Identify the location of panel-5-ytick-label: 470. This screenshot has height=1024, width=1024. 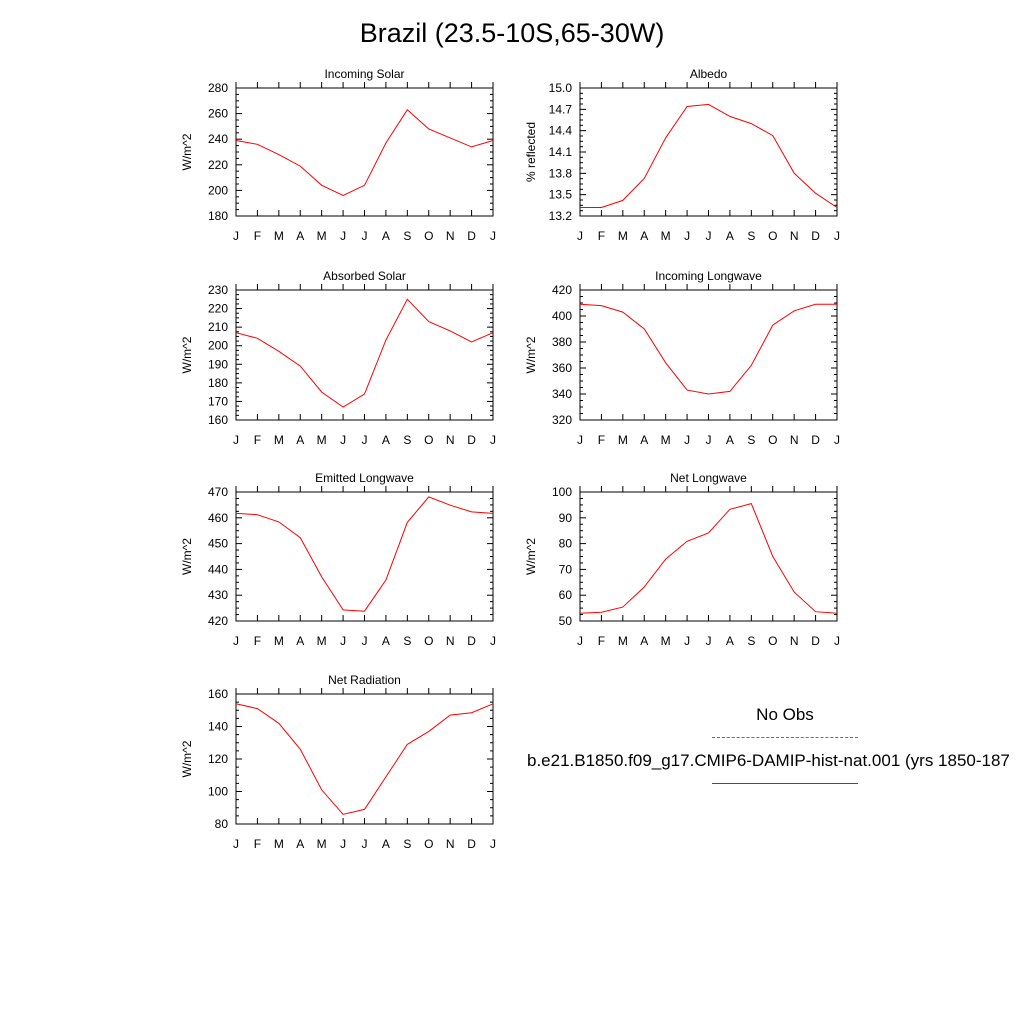
(218, 492).